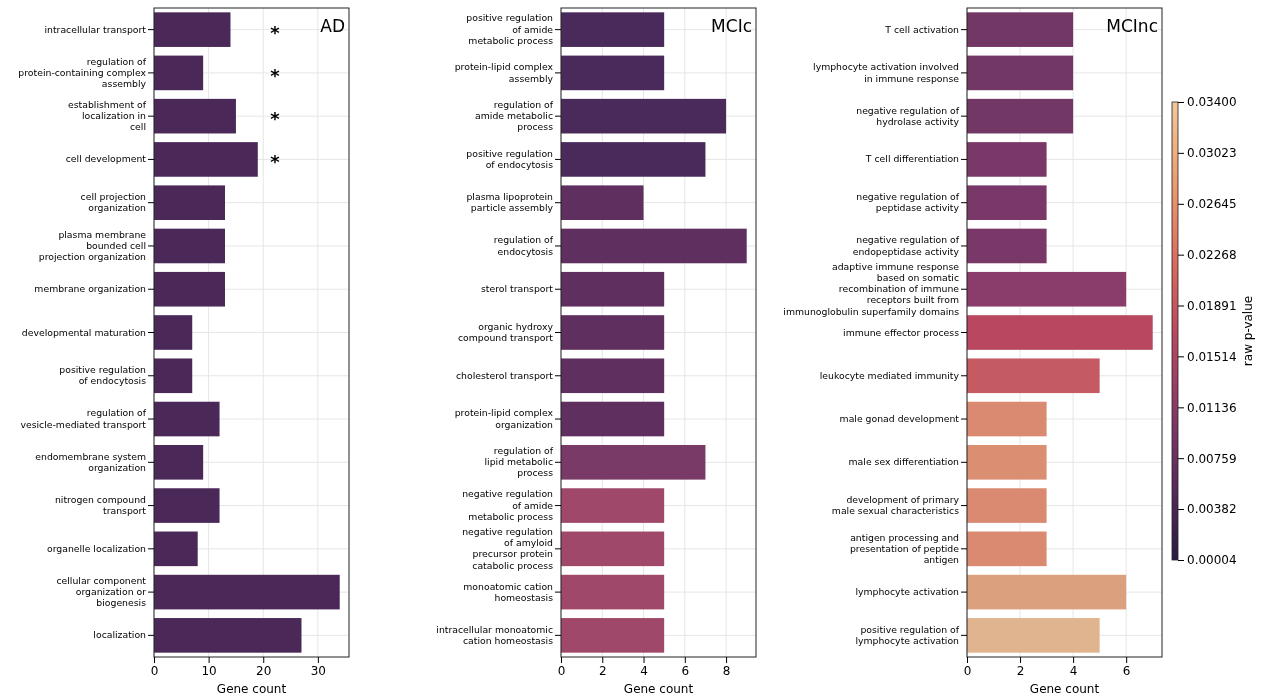 Image resolution: width=1261 pixels, height=698 pixels. Describe the element at coordinates (84, 331) in the screenshot. I see `y-tick-label: developmental maturation` at that location.